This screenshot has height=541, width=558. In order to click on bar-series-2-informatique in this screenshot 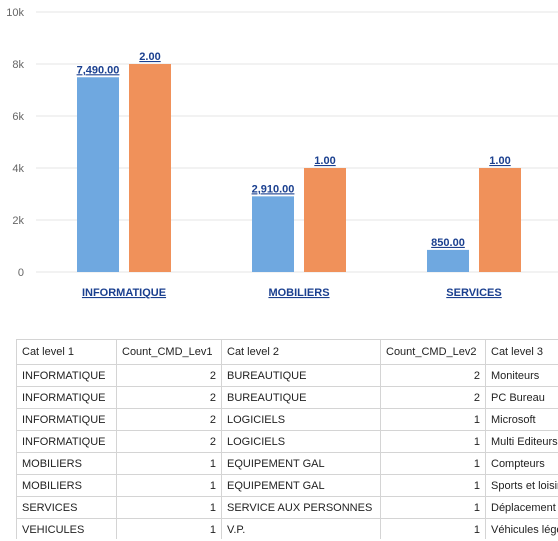, I will do `click(150, 168)`.